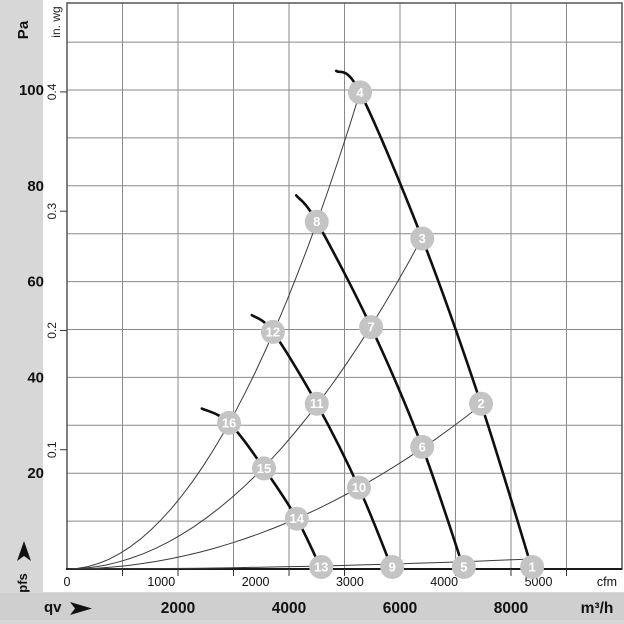 The image size is (624, 624). Describe the element at coordinates (178, 608) in the screenshot. I see `m3h-tick-label: 2000` at that location.